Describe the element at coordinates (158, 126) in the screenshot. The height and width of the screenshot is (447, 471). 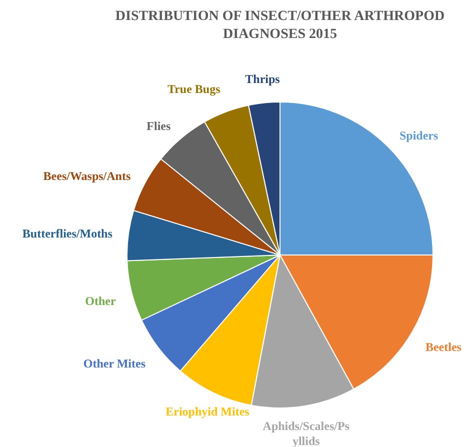
I see `slice-label: Flies` at that location.